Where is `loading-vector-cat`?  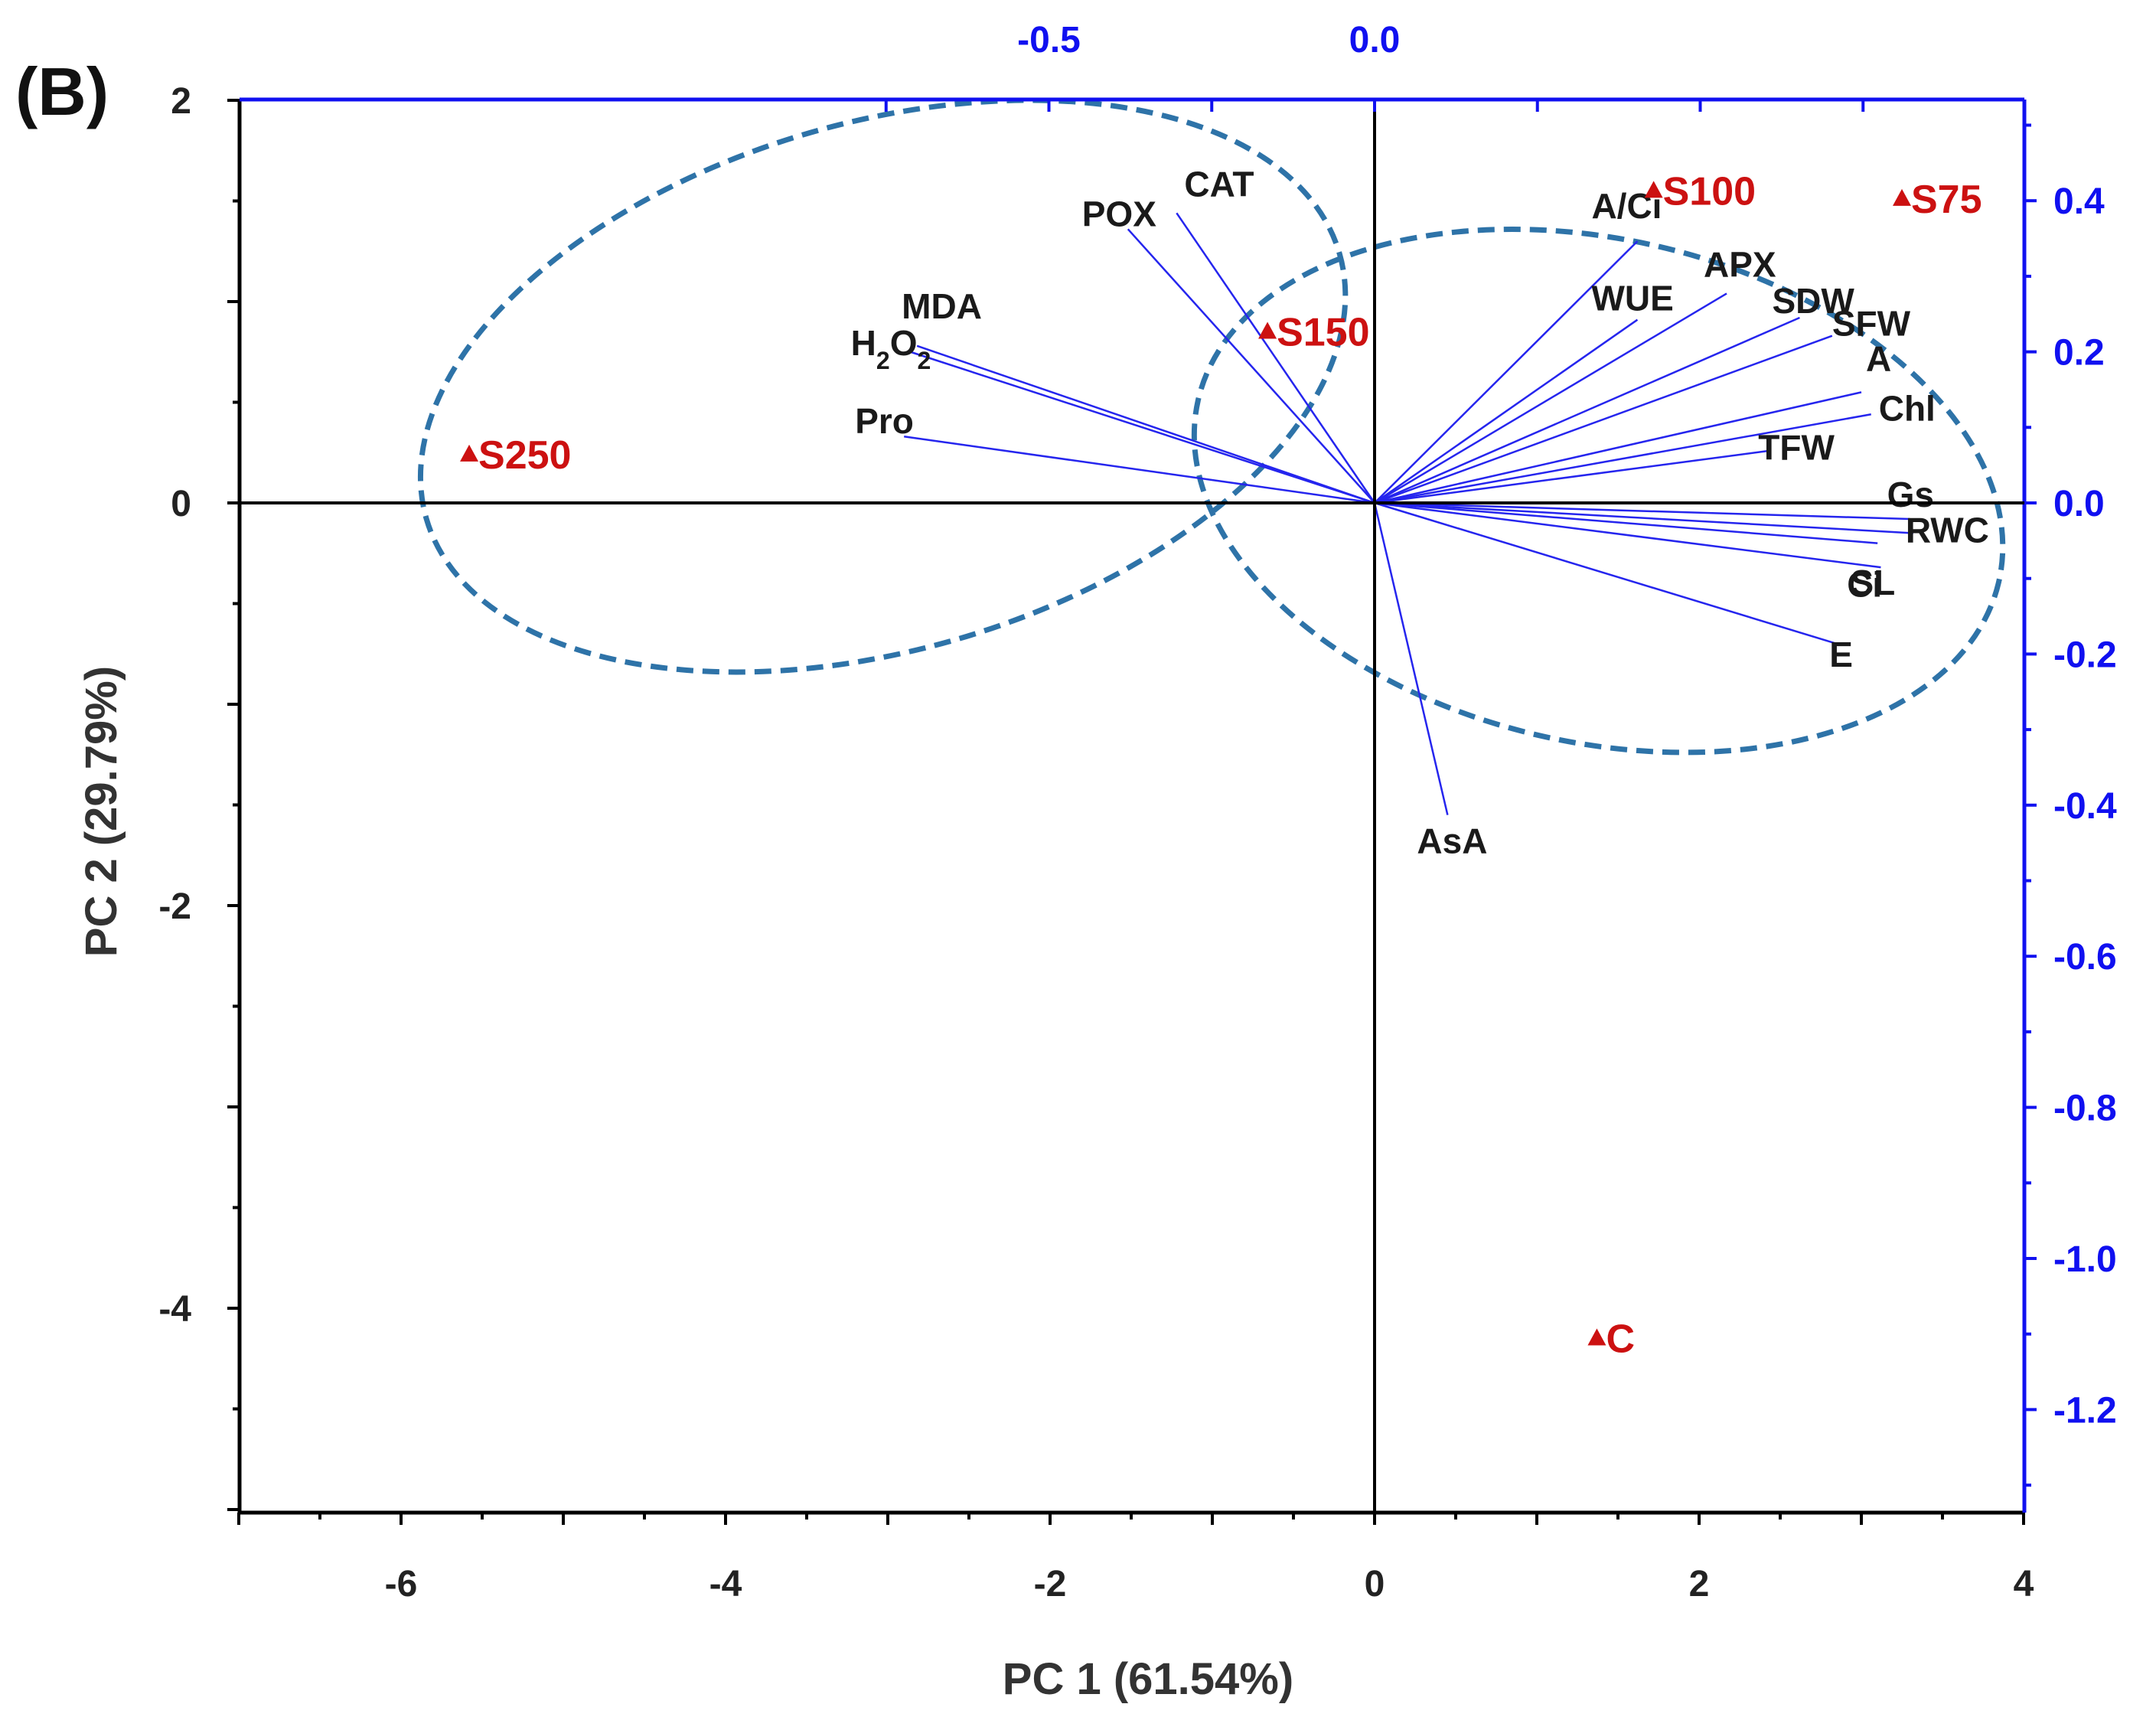 loading-vector-cat is located at coordinates (1276, 358).